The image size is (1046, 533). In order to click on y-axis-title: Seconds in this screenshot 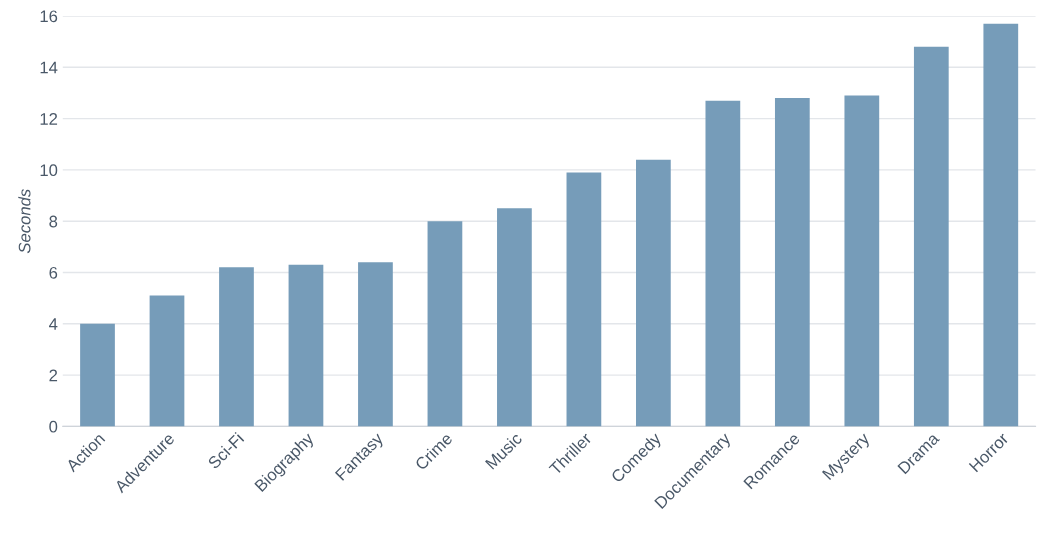, I will do `click(24, 221)`.